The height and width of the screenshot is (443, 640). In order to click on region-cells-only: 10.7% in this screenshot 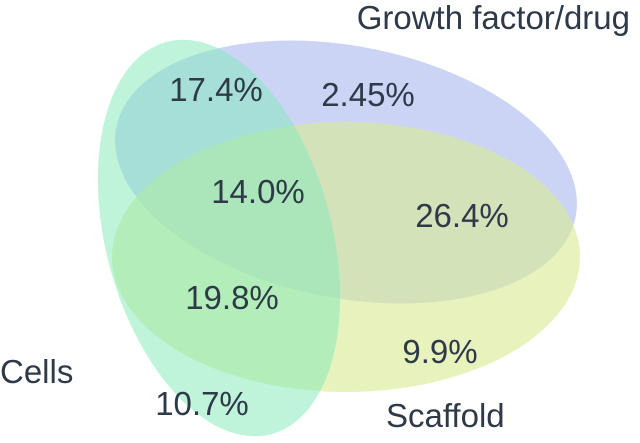, I will do `click(202, 403)`.